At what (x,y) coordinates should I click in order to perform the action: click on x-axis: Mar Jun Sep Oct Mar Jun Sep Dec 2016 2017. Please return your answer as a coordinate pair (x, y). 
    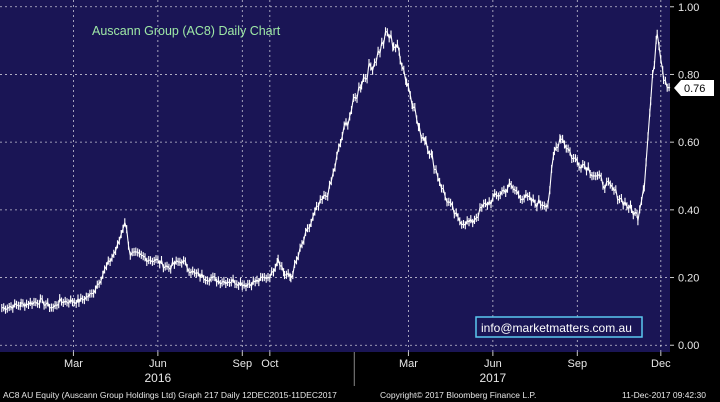
    Looking at the image, I should click on (367, 369).